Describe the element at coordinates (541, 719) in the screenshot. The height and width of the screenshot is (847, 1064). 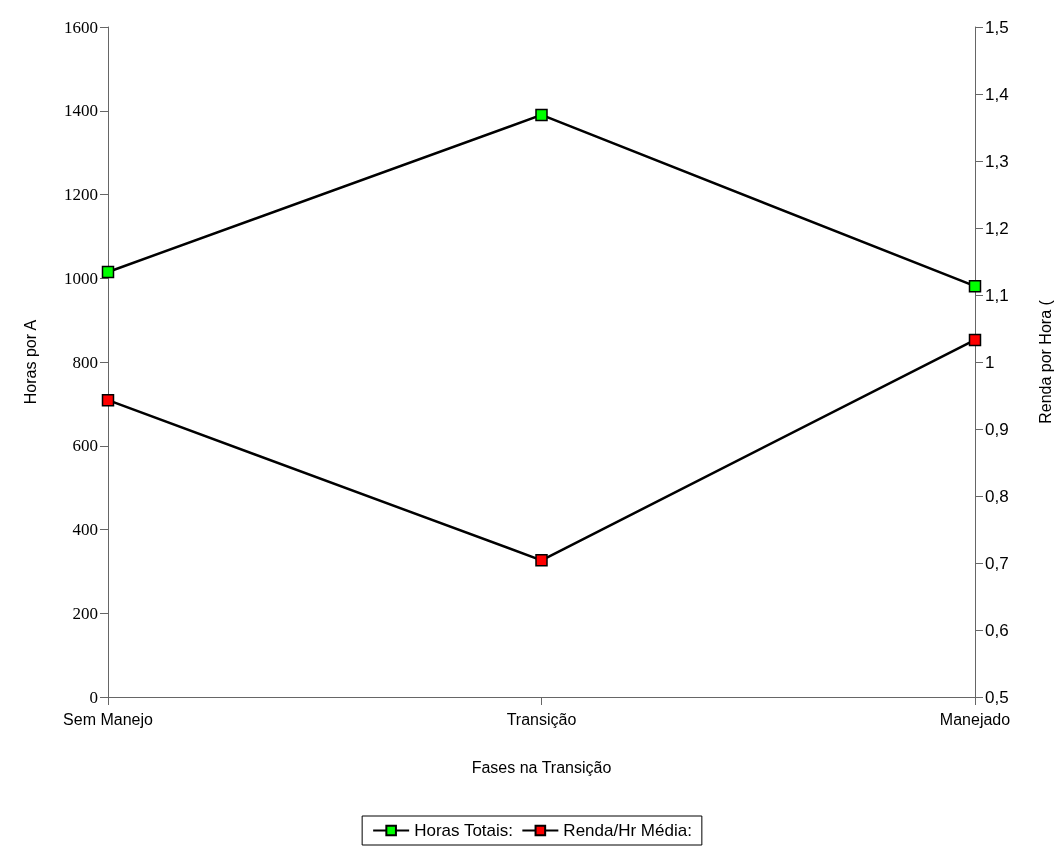
I see `x-tick-label: Transição` at that location.